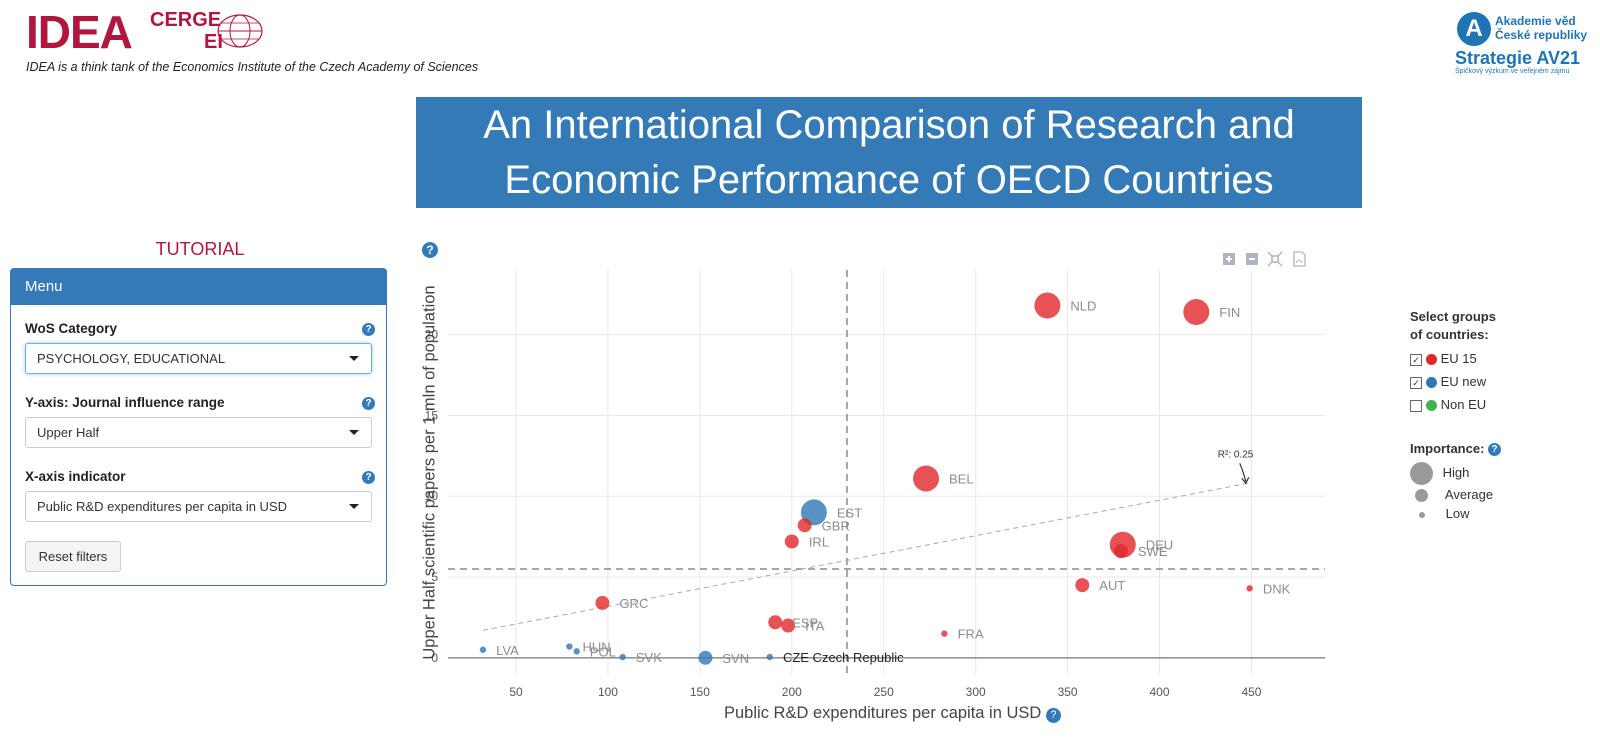 This screenshot has height=744, width=1600. Describe the element at coordinates (843, 657) in the screenshot. I see `point-label-cze: CZE Czech Republic` at that location.